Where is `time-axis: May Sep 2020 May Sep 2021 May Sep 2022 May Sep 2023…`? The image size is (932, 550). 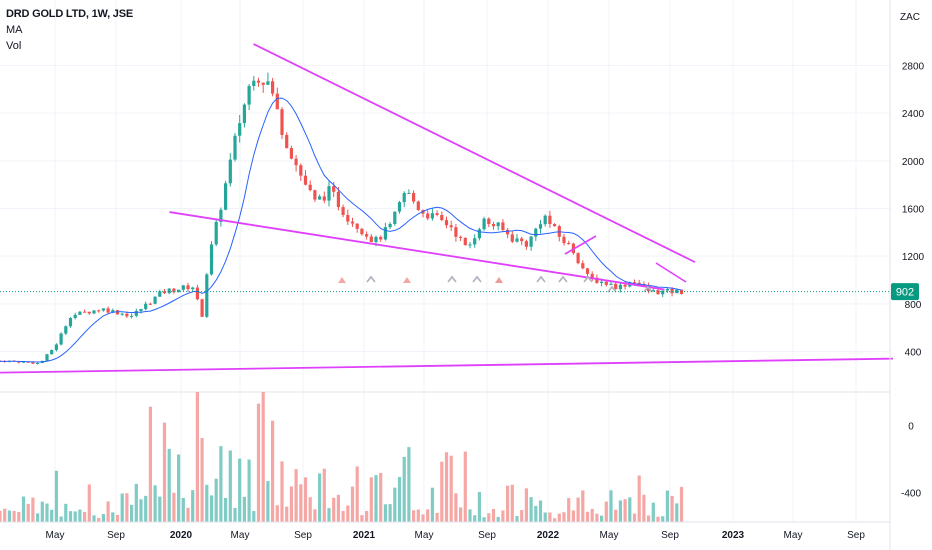
time-axis: May Sep 2020 May Sep 2021 May Sep 2022 May Sep 2023… is located at coordinates (456, 535).